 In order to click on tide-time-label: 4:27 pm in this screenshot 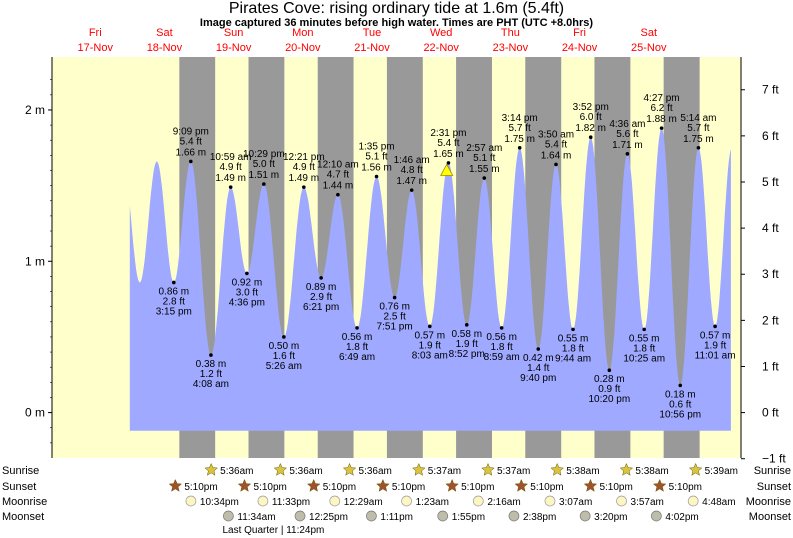, I will do `click(662, 98)`.